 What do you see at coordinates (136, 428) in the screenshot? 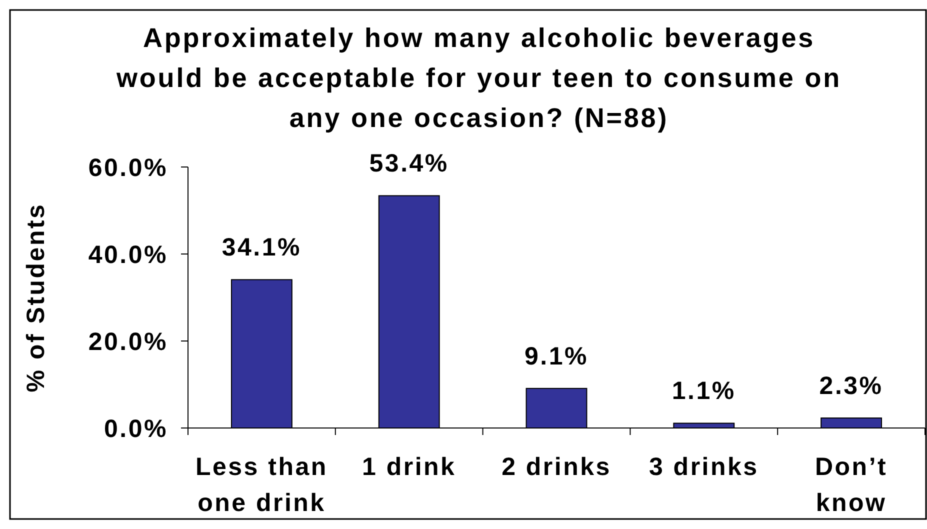
I see `y-tick-label: 0.0%` at bounding box center [136, 428].